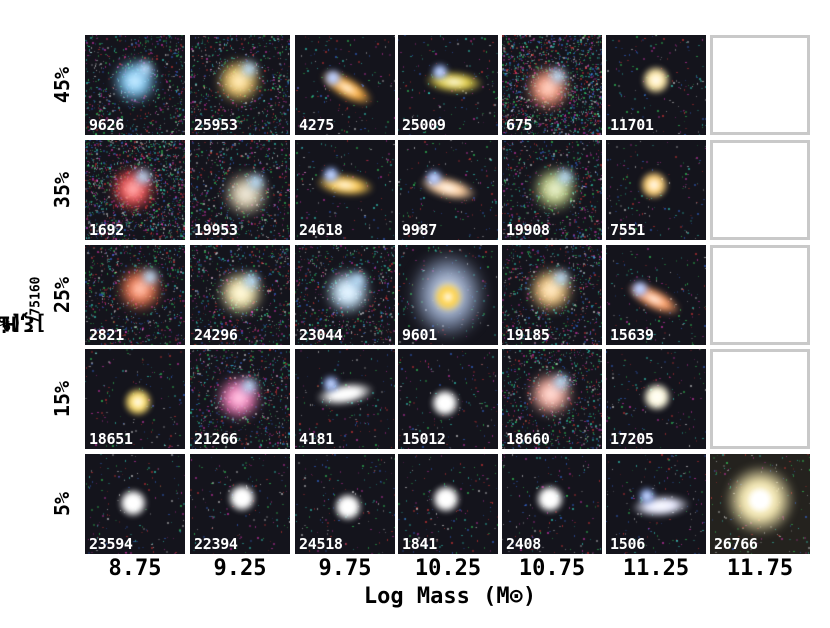  What do you see at coordinates (321, 335) in the screenshot?
I see `galaxy-id: 23044` at bounding box center [321, 335].